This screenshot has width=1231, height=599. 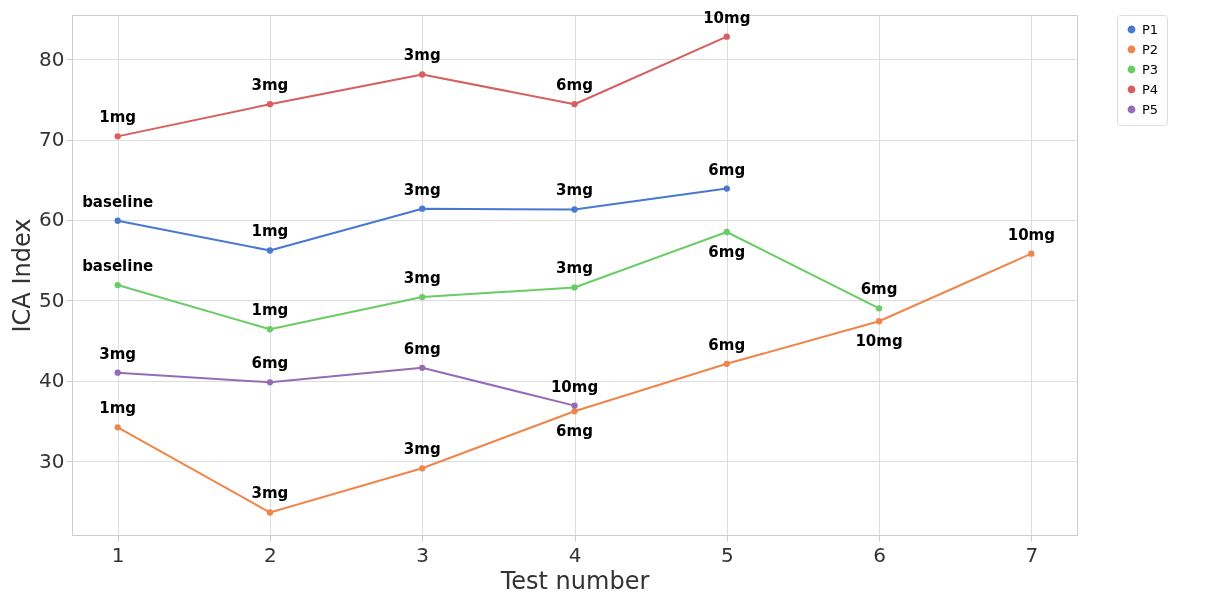 I want to click on y-tick-label: 40, so click(x=52, y=380).